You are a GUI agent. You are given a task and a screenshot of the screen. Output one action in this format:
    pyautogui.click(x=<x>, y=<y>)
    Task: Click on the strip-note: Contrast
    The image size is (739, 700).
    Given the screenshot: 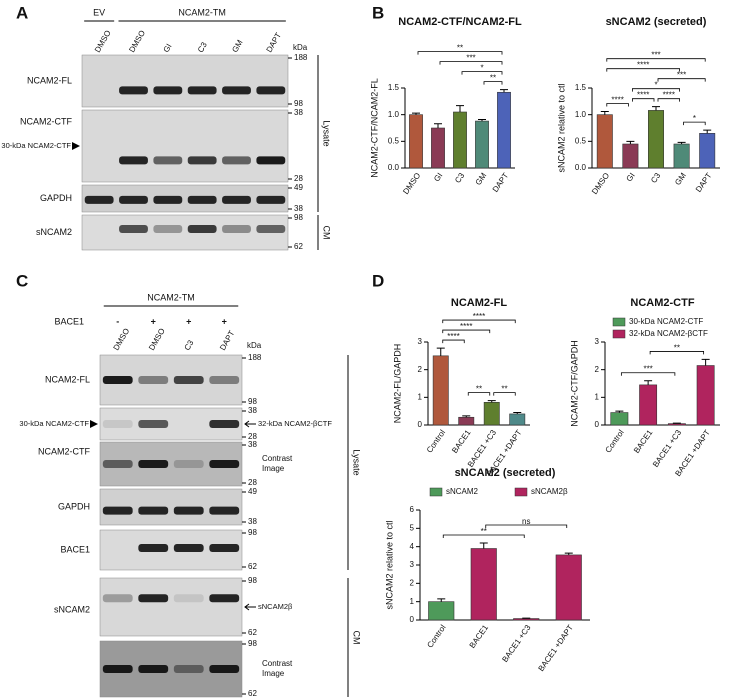 What is the action you would take?
    pyautogui.click(x=277, y=458)
    